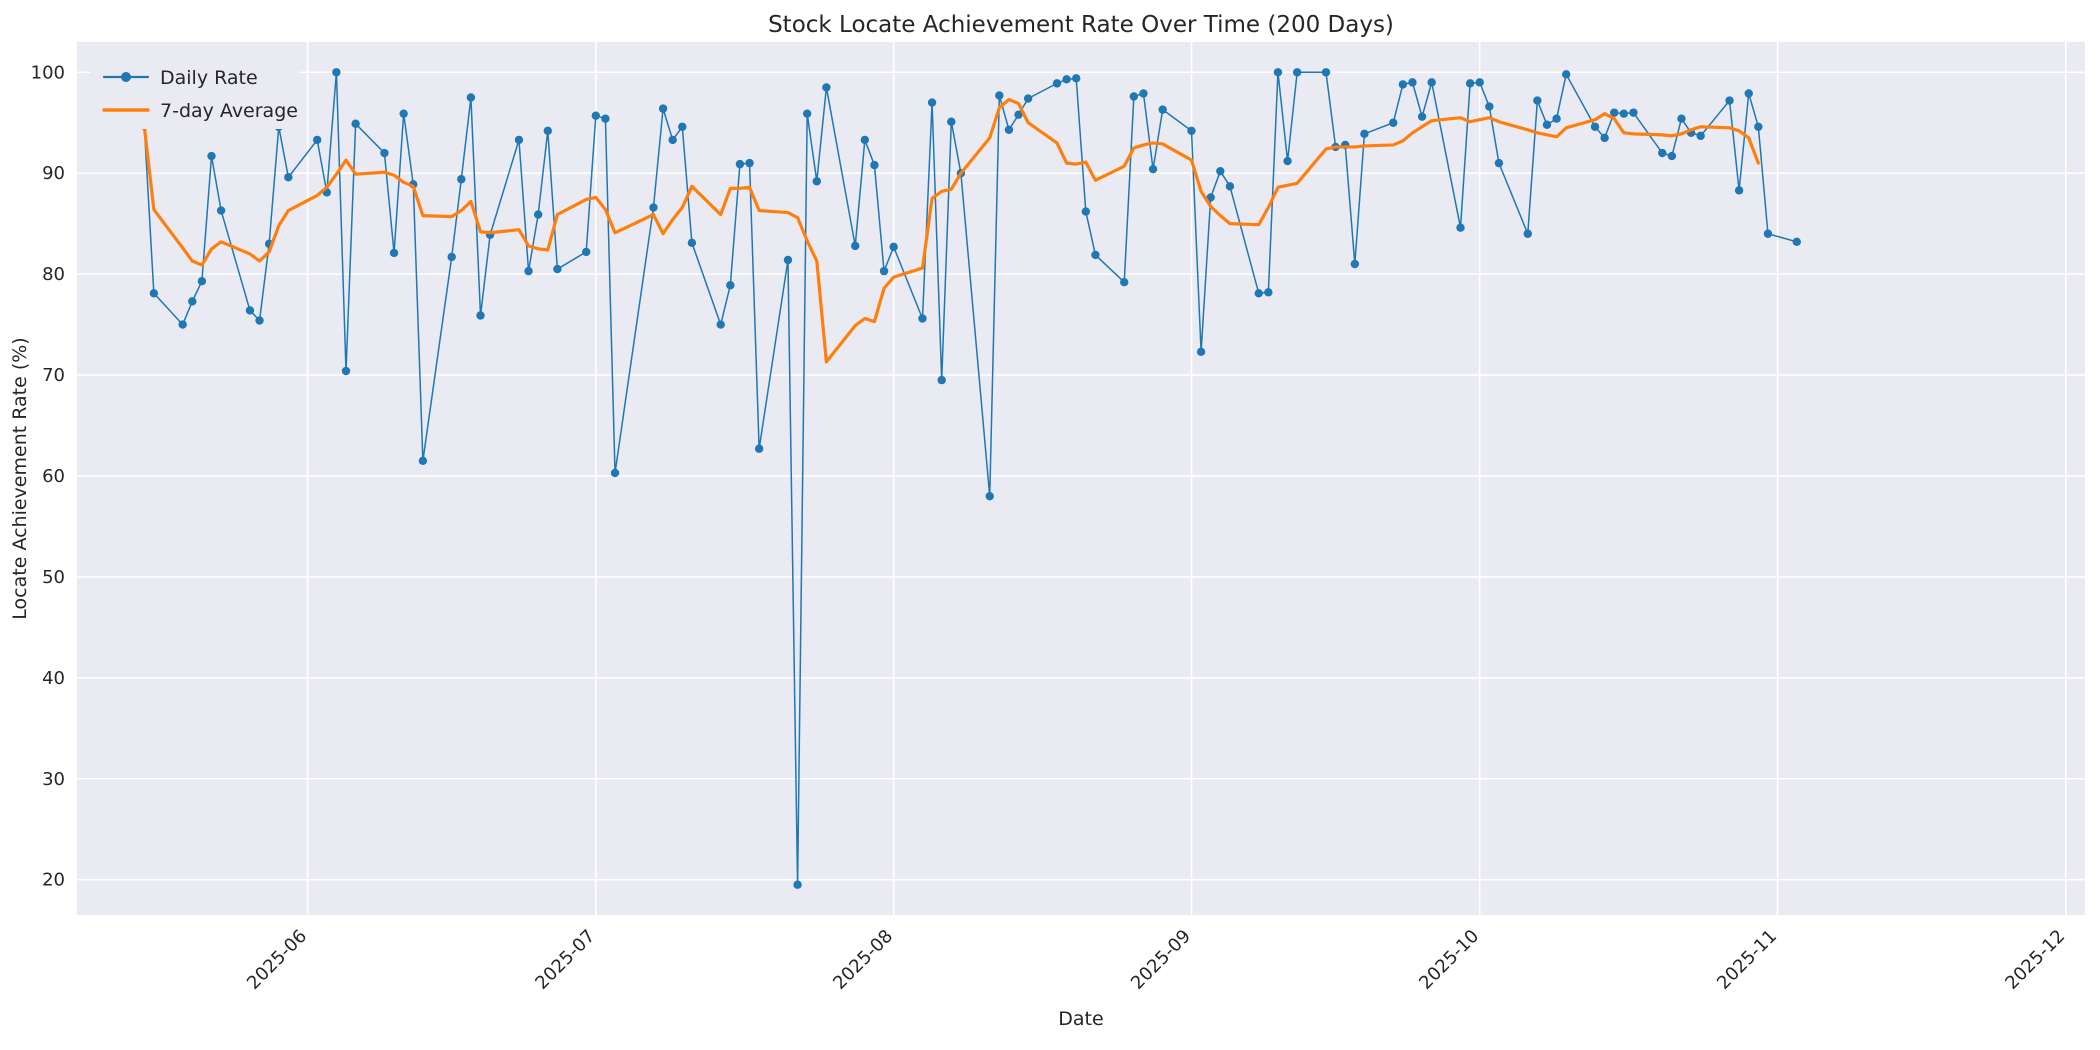 Image resolution: width=2100 pixels, height=1050 pixels. Describe the element at coordinates (53, 375) in the screenshot. I see `y-tick-label: 70` at that location.